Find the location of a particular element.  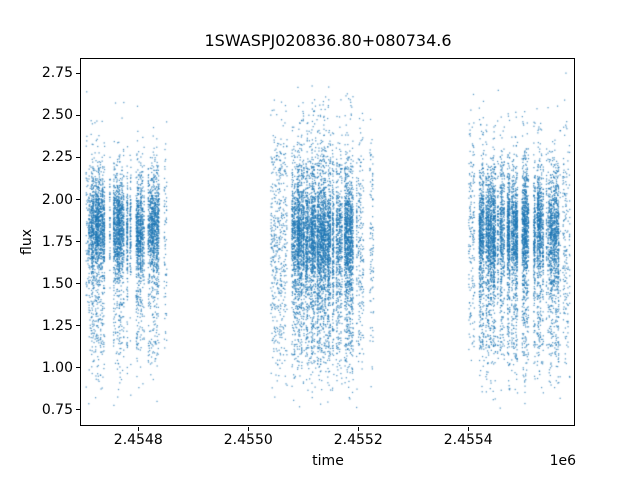

y-axis-label: flux is located at coordinates (27, 242).